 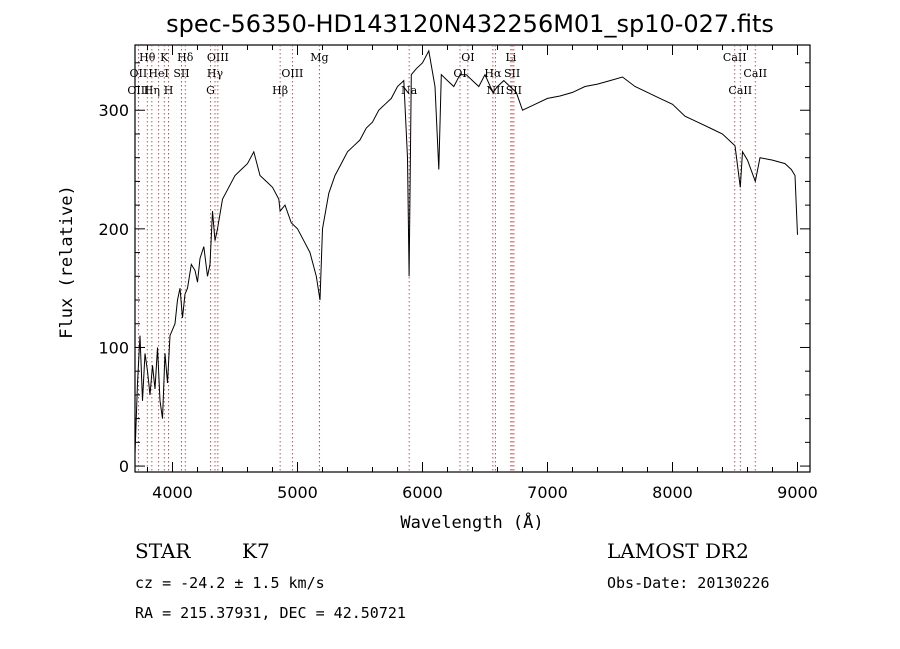 What do you see at coordinates (185, 57) in the screenshot?
I see `line-marker-label: Hδ` at bounding box center [185, 57].